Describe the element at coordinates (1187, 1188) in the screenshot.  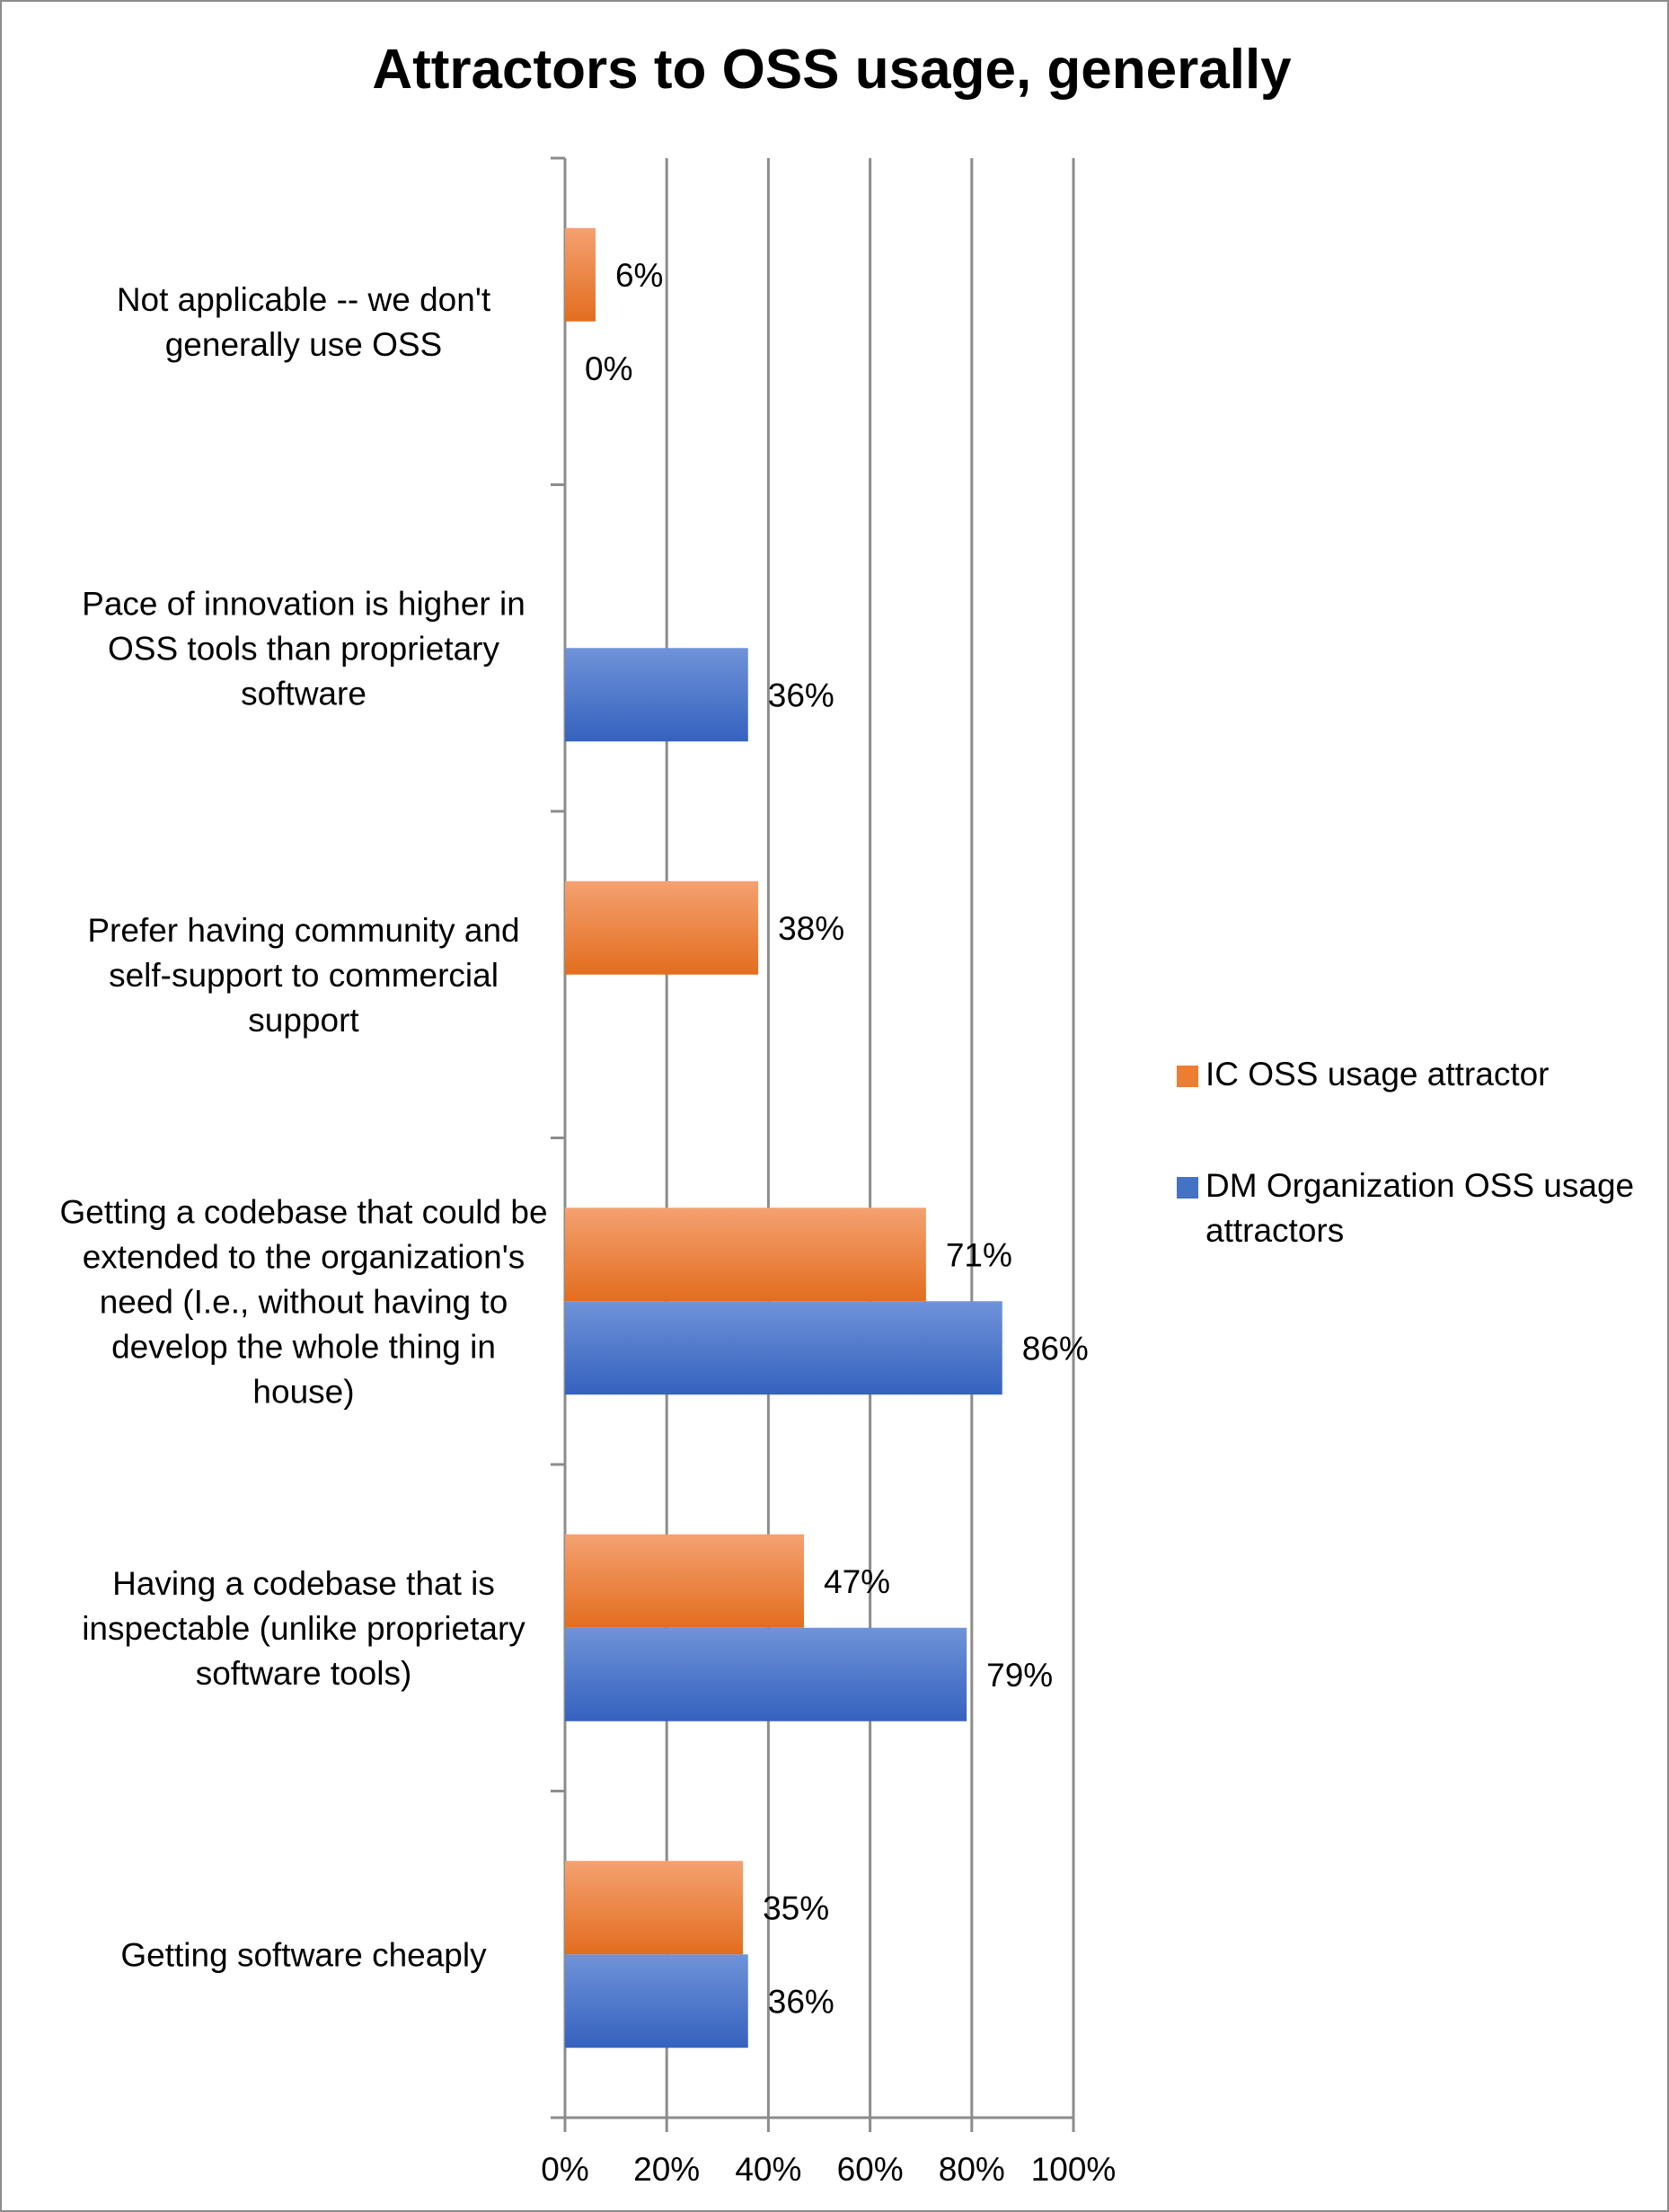
I see `legend-swatch-dm` at that location.